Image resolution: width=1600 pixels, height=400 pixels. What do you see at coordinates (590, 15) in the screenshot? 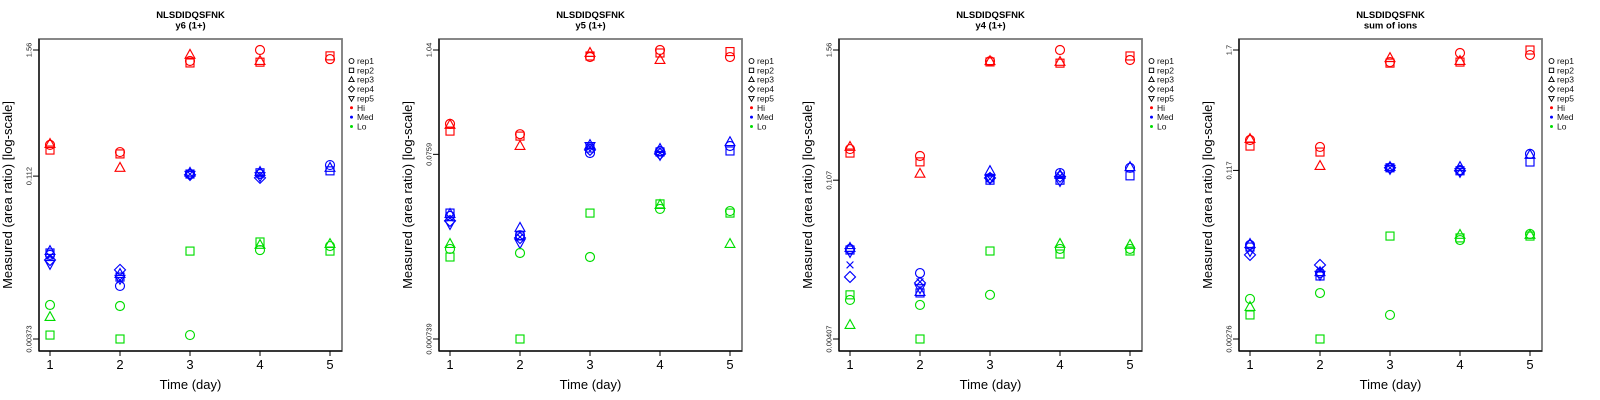
I see `chart-title: NLSDIDQSFNK` at bounding box center [590, 15].